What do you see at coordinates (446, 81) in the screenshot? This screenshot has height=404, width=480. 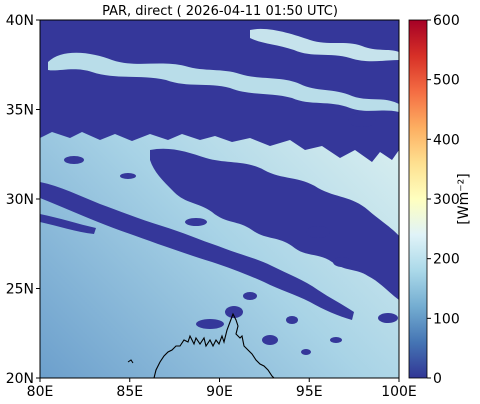 I see `colorbar-tick-label: 500` at bounding box center [446, 81].